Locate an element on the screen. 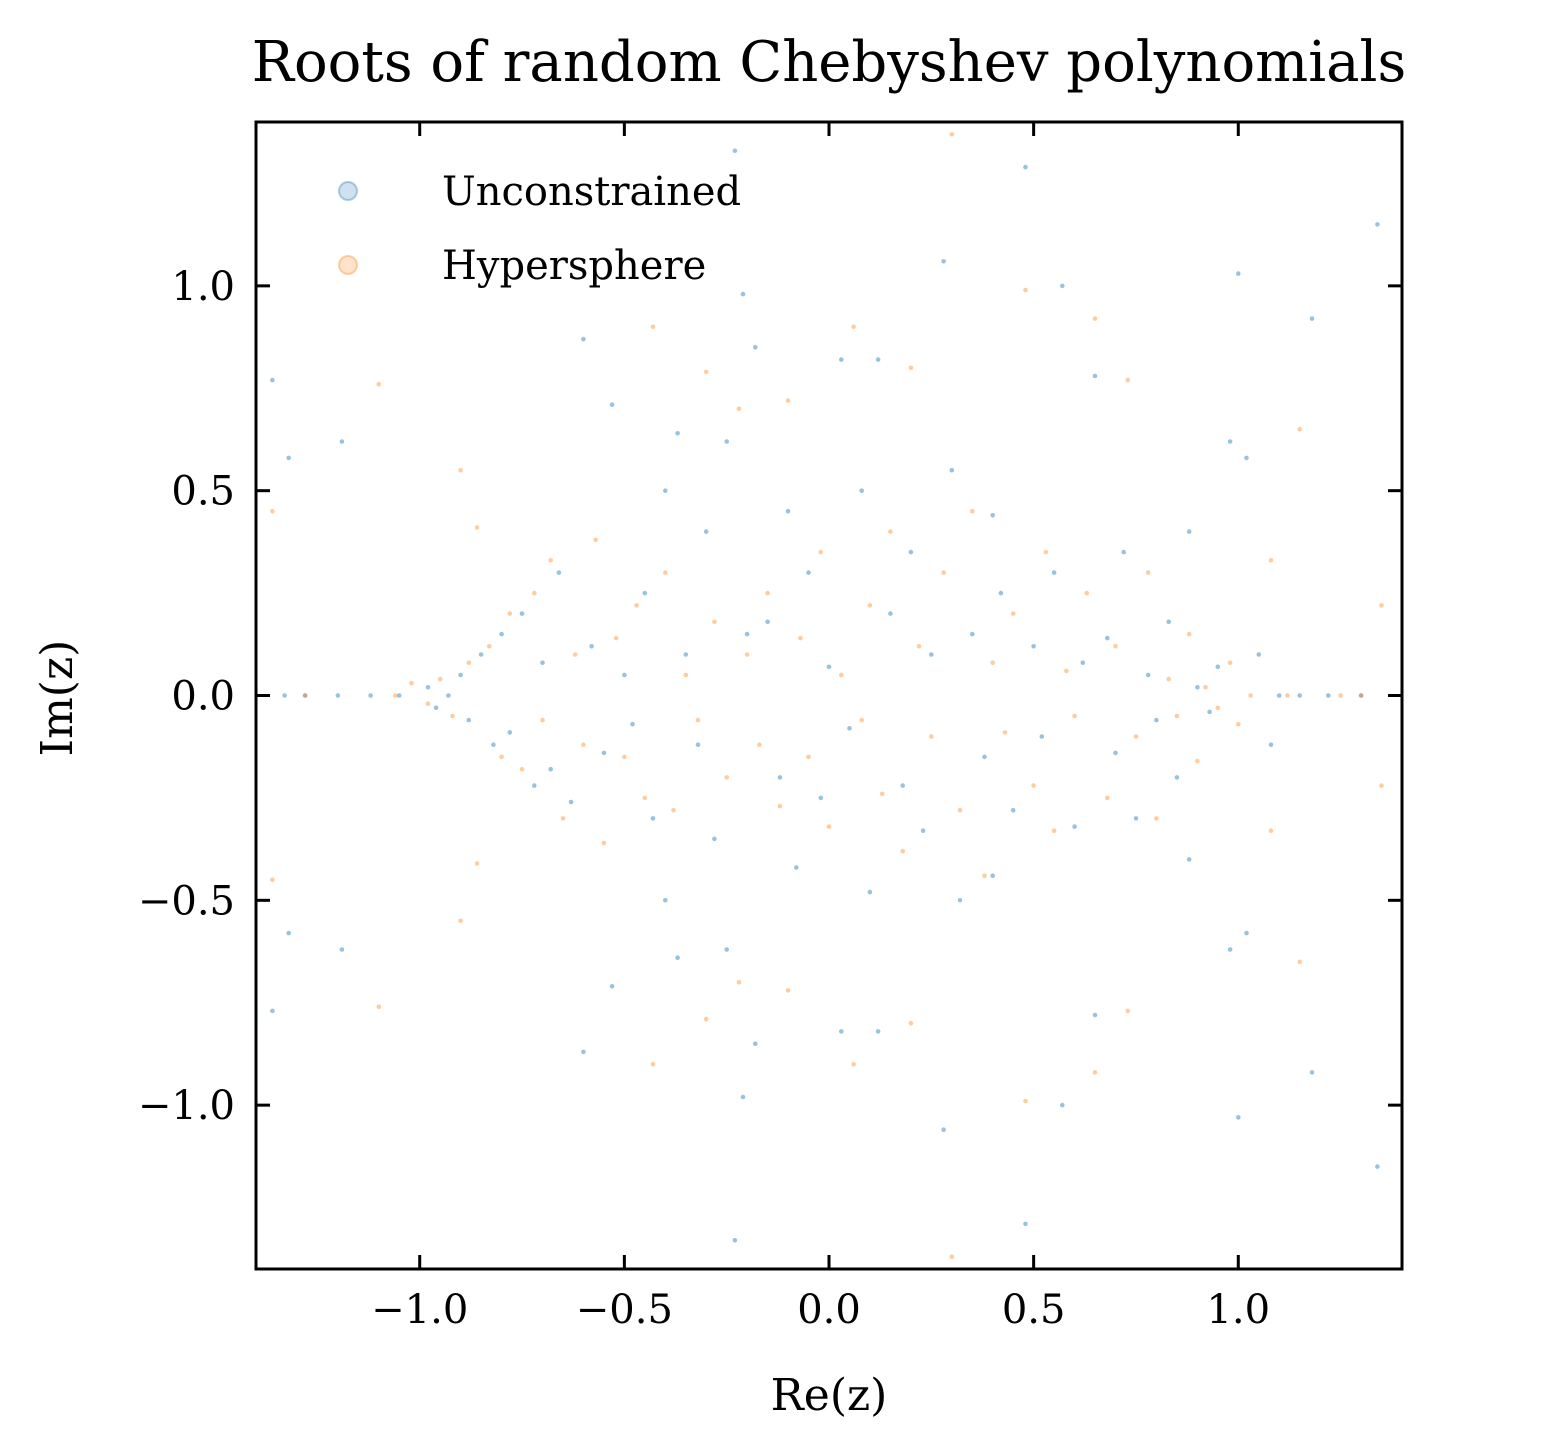 This screenshot has width=1545, height=1452. legend-marker-unconstrained is located at coordinates (348, 191).